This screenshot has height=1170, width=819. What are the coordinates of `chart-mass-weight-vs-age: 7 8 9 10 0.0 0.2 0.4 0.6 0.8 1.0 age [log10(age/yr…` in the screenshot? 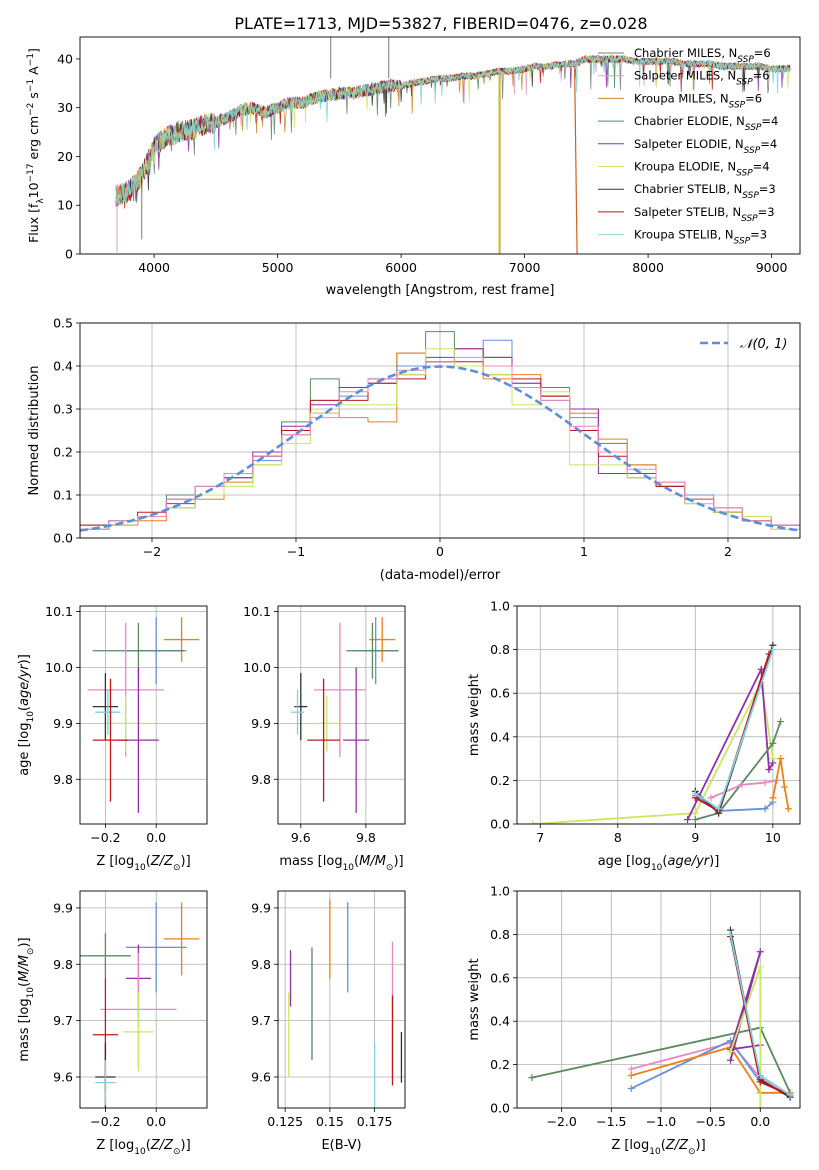 It's located at (634, 736).